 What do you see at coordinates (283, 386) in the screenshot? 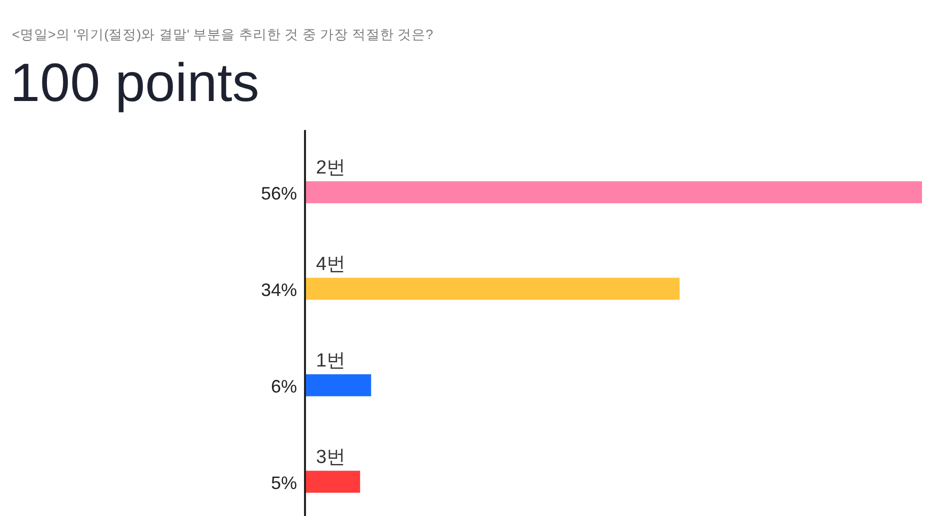
I see `data-label: 6%` at bounding box center [283, 386].